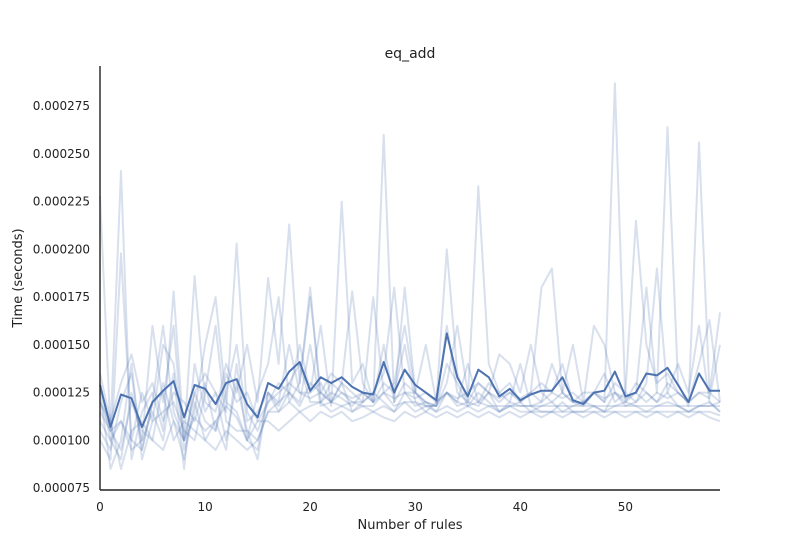  What do you see at coordinates (61, 488) in the screenshot?
I see `y-tick-label: 0.000075` at bounding box center [61, 488].